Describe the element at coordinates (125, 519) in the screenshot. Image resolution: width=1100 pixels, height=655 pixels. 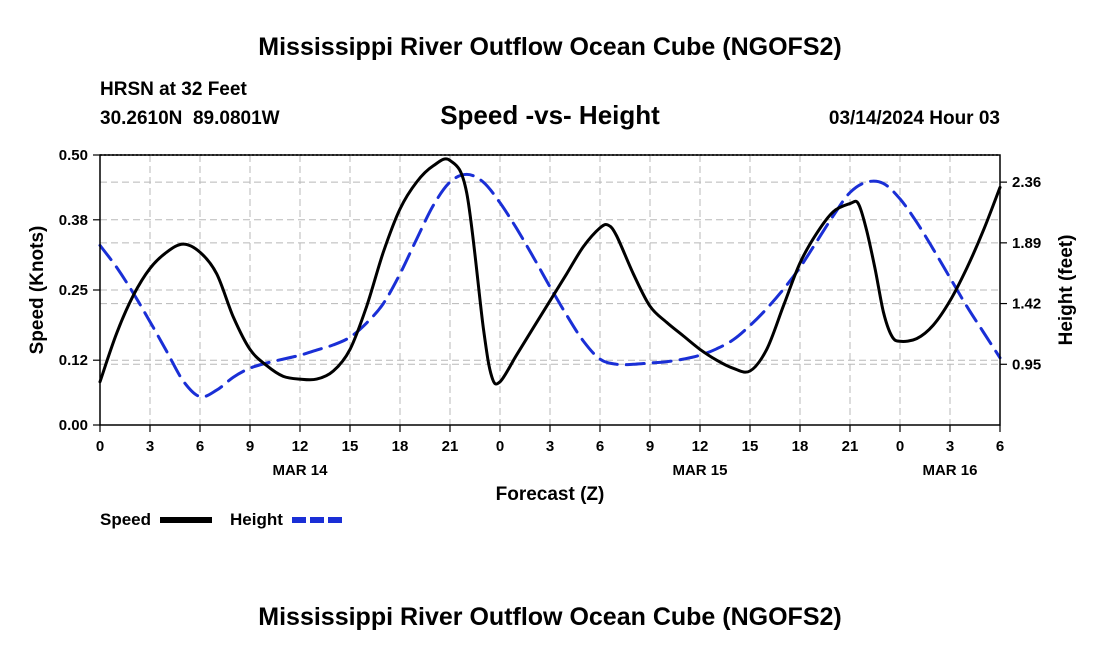
I see `legend-speed-label: Speed` at that location.